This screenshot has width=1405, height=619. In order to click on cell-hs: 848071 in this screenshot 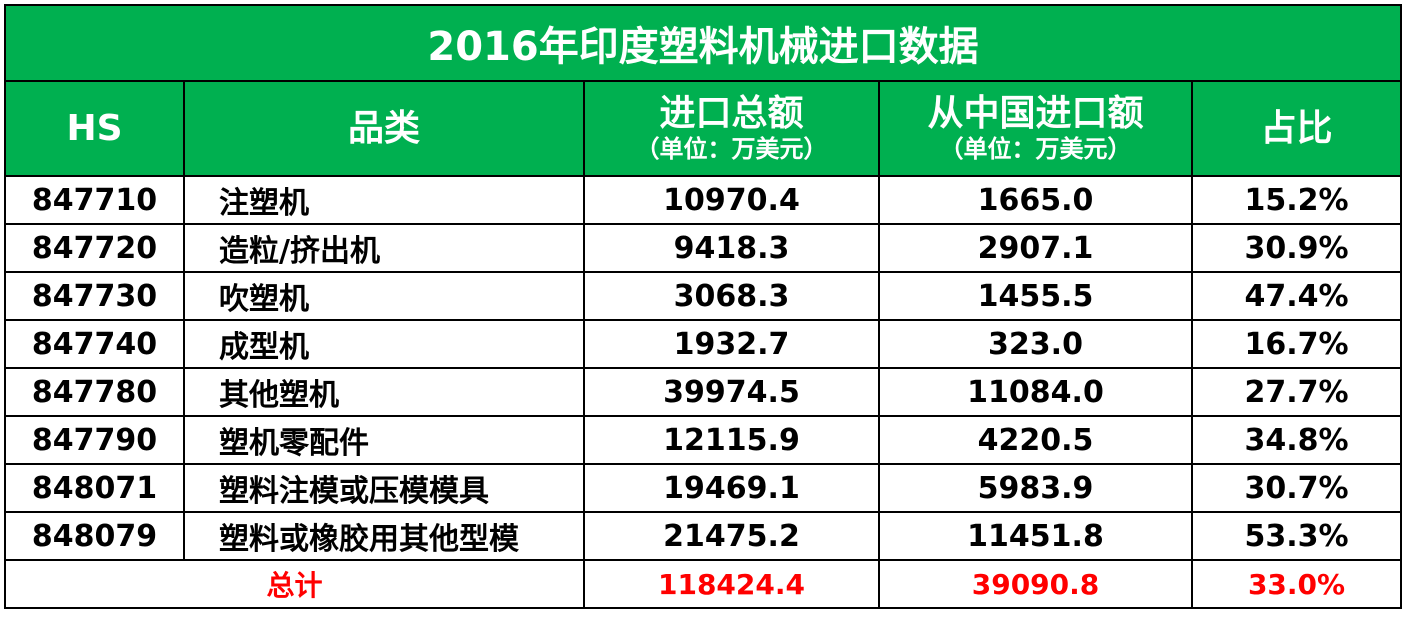, I will do `click(94, 488)`.